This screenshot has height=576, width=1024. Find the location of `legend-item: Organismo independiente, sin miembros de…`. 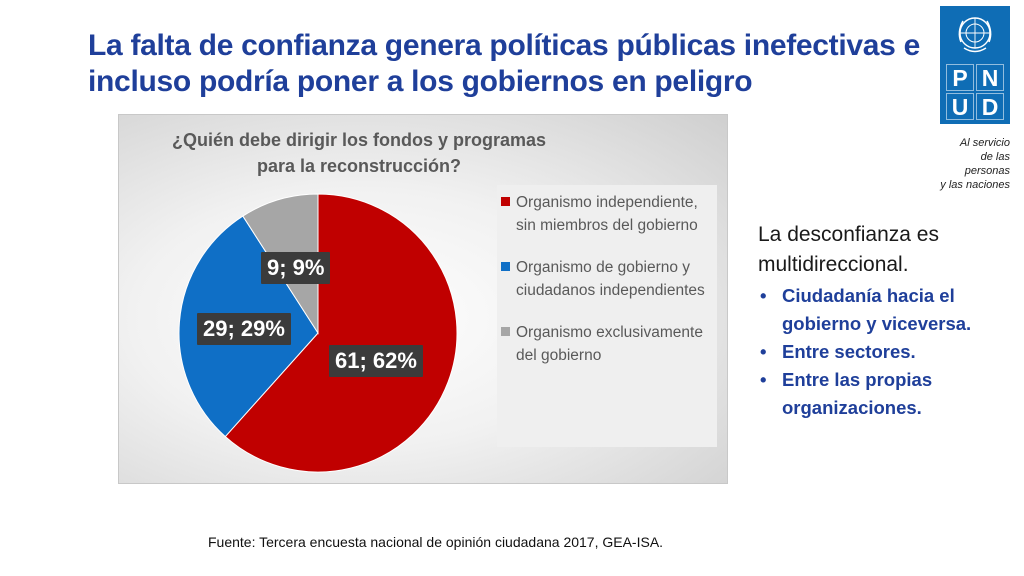

legend-item: Organismo independiente, sin miembros de… is located at coordinates (608, 214).